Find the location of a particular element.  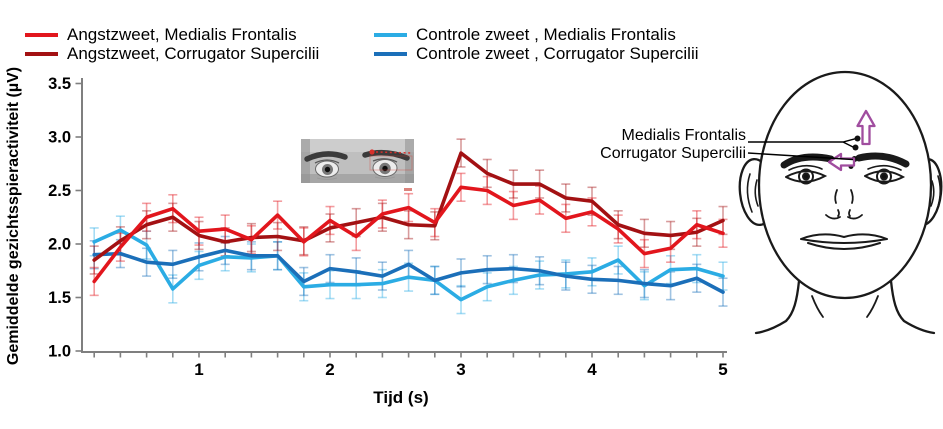

svg-text: 2.0 is located at coordinates (59, 245).